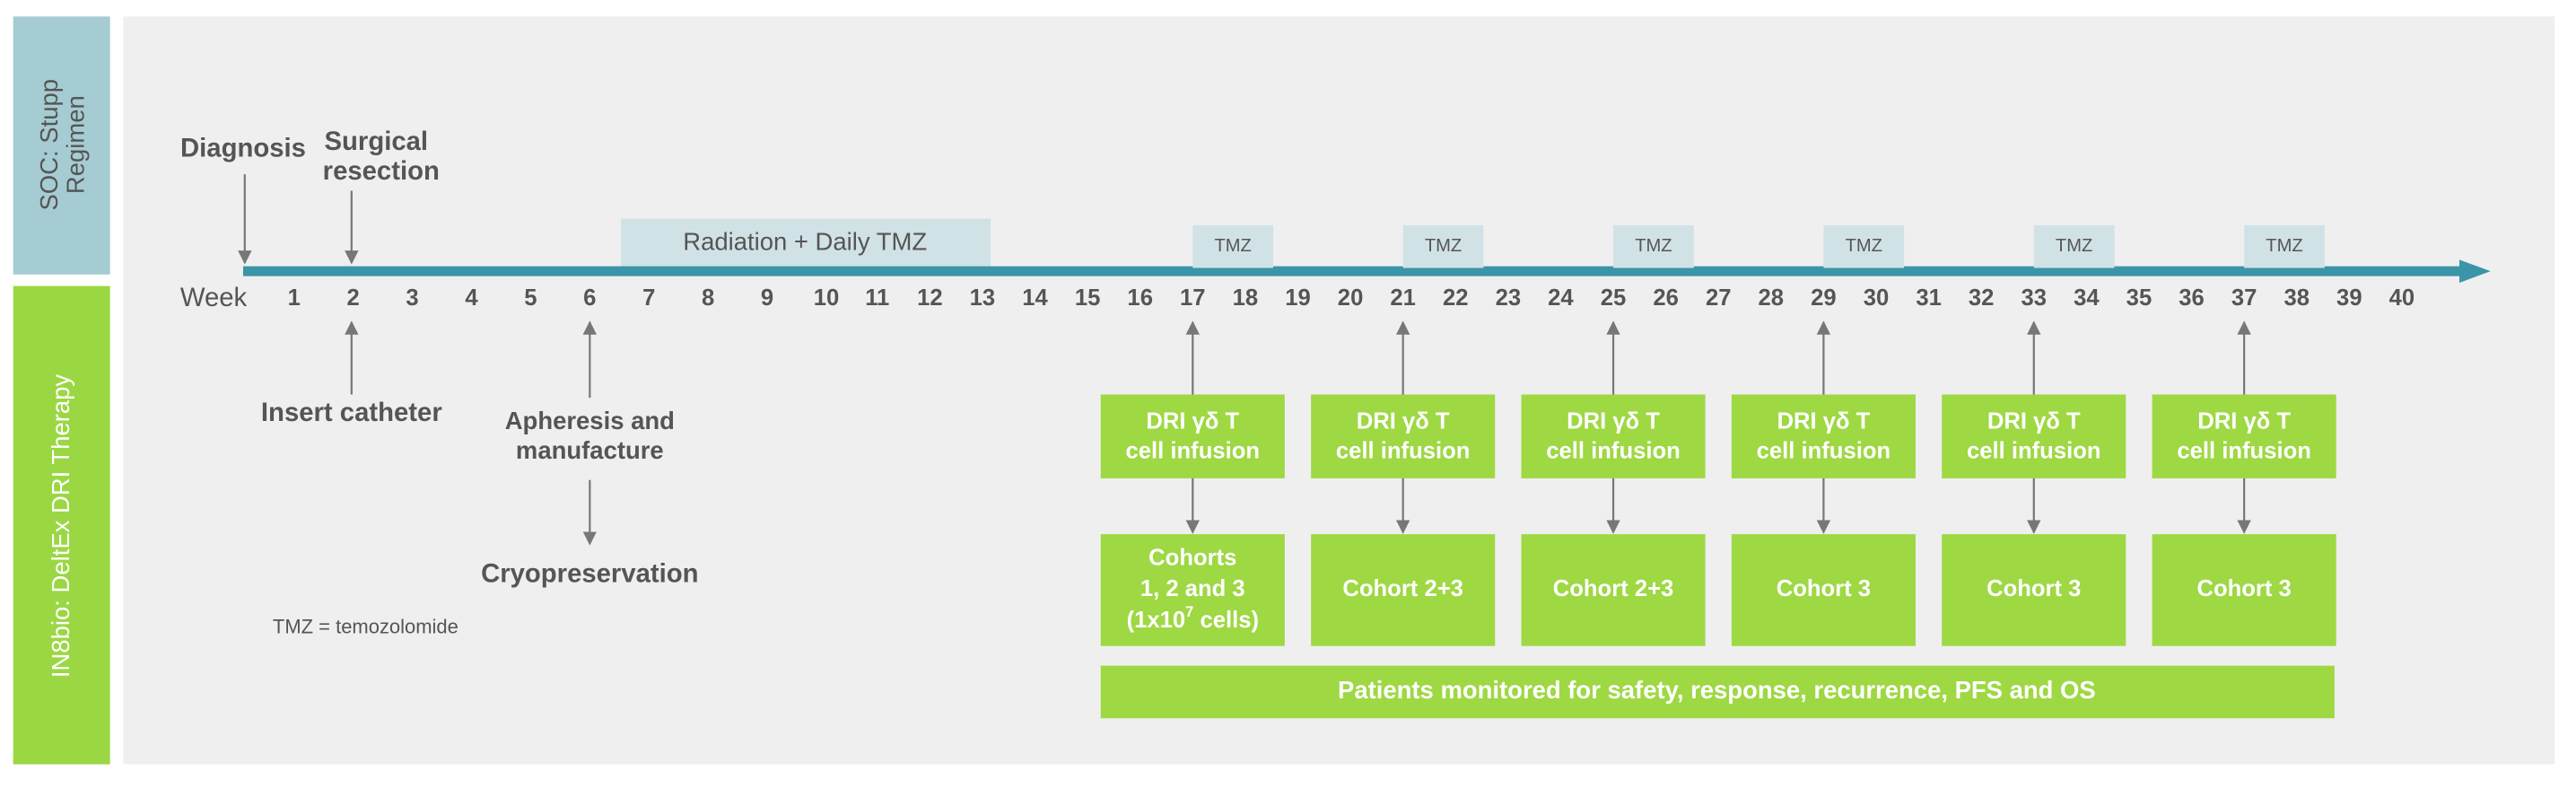 This screenshot has height=789, width=2576. I want to click on sidebar-label: IN8bio: DeltEx DRI Therapy, so click(61, 526).